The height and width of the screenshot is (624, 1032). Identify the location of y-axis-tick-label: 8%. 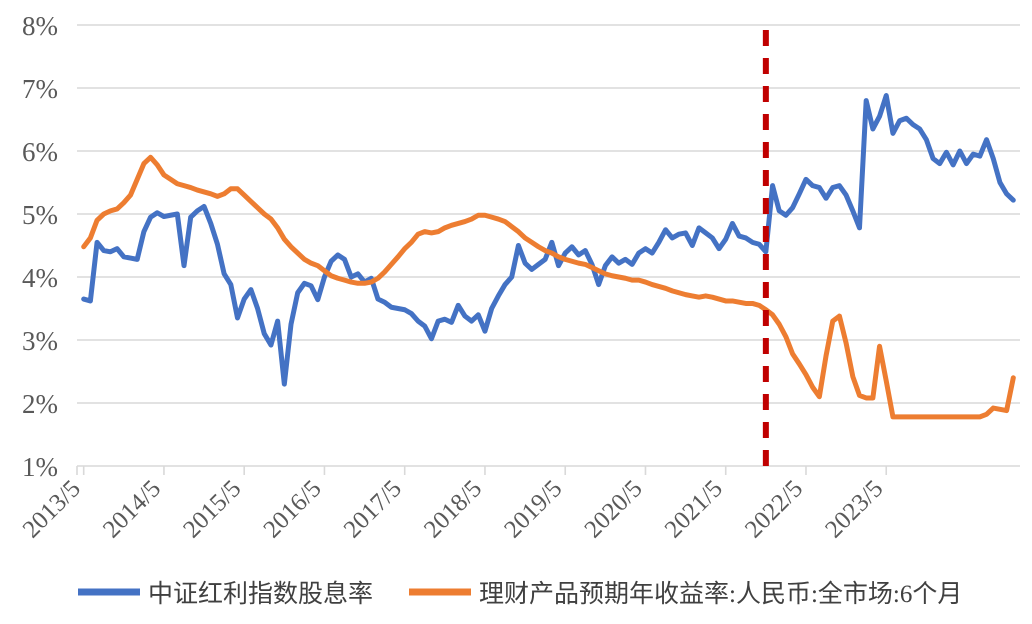
(40, 26).